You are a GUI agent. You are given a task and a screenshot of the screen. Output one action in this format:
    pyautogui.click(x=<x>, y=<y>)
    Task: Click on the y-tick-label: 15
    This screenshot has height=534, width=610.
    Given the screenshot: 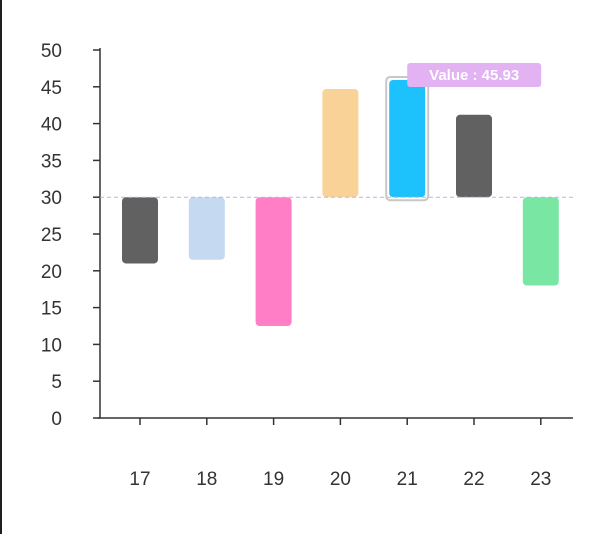 What is the action you would take?
    pyautogui.click(x=51, y=309)
    